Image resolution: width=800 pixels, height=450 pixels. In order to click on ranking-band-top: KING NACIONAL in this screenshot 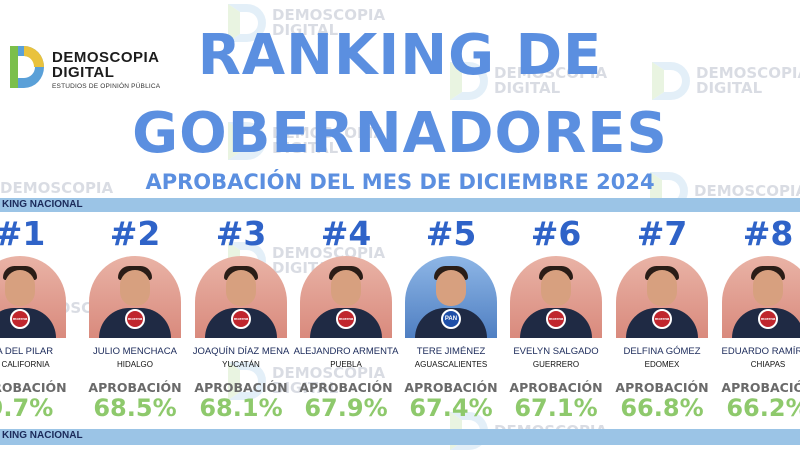, I will do `click(400, 205)`.